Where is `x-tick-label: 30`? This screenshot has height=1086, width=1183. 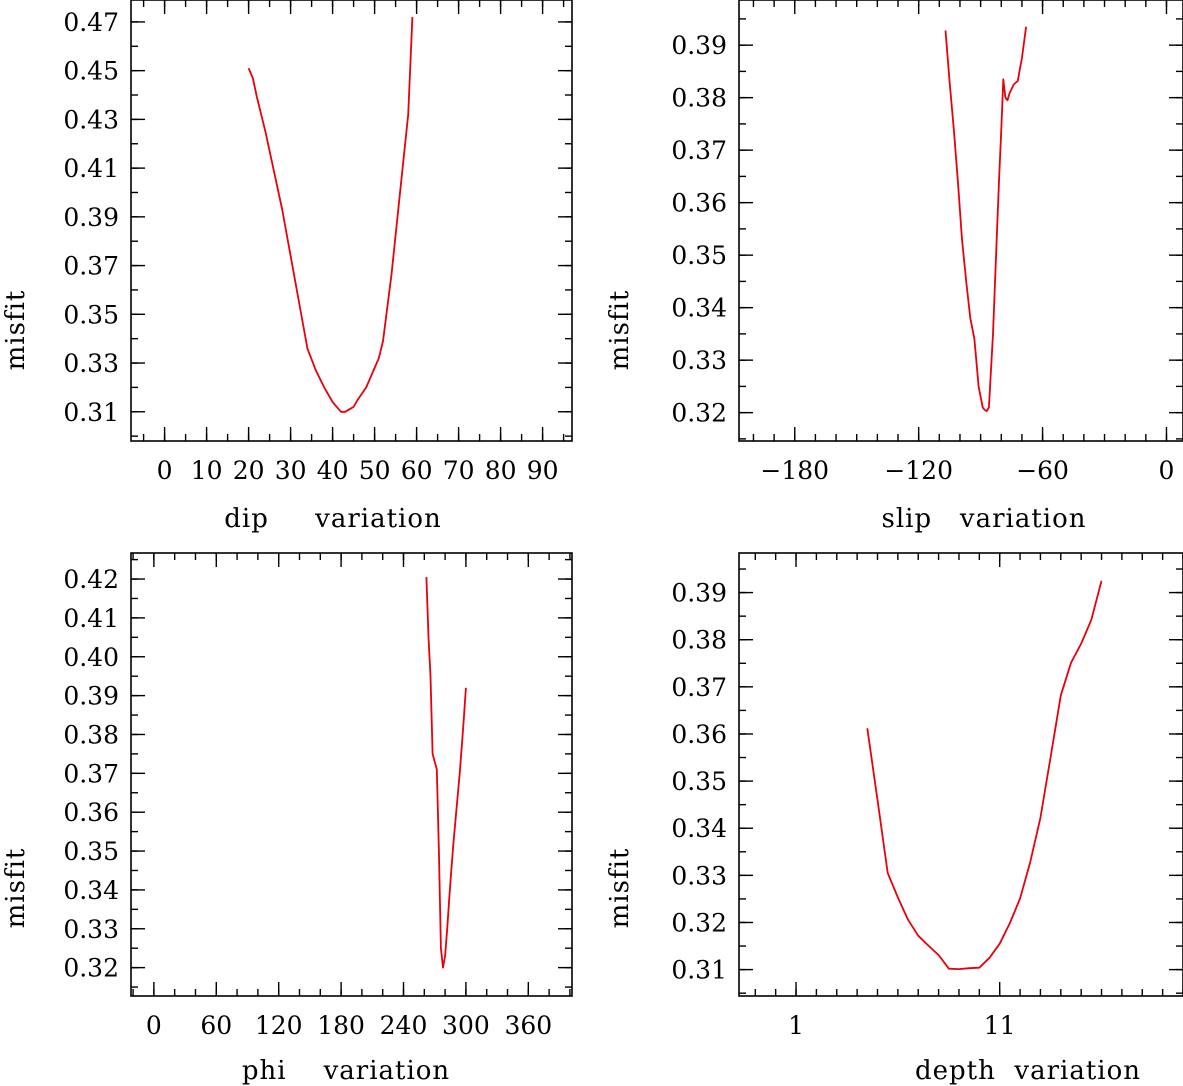 x-tick-label: 30 is located at coordinates (291, 470).